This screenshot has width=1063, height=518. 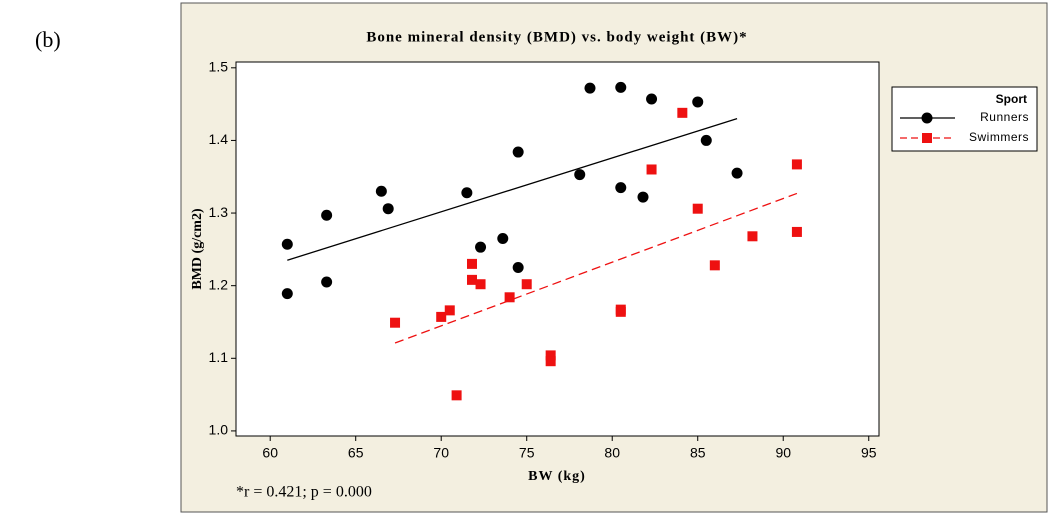 What do you see at coordinates (869, 453) in the screenshot?
I see `x-tick-label: 95` at bounding box center [869, 453].